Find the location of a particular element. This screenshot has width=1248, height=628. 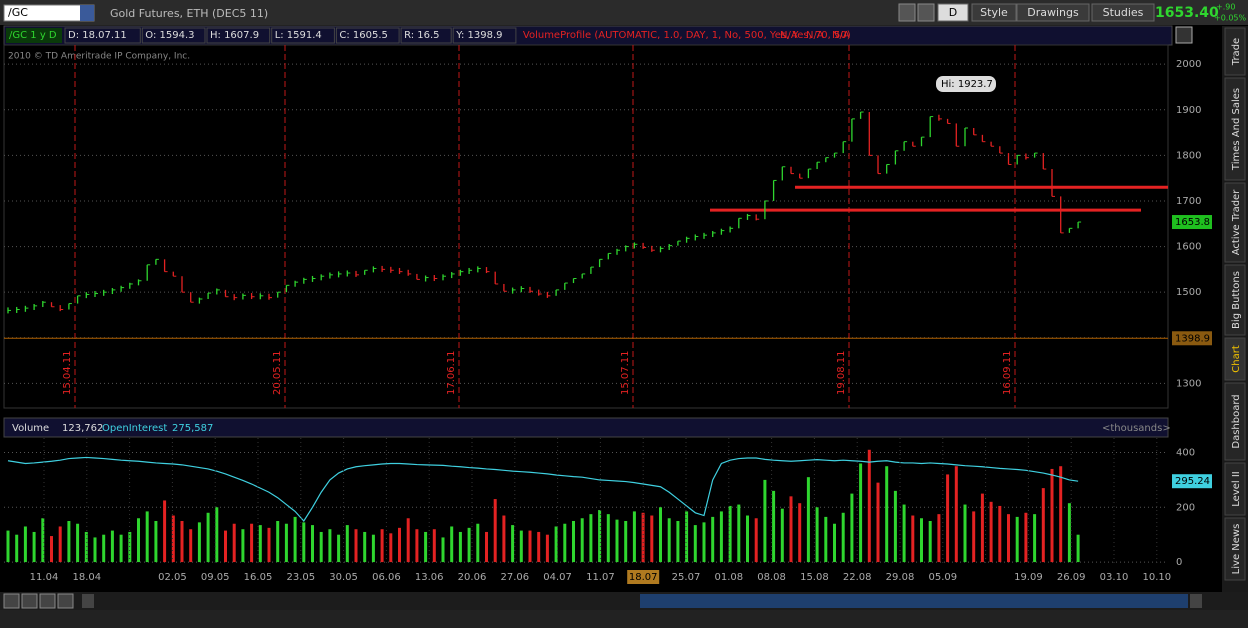

month-label: 15.04.11 is located at coordinates (67, 372).